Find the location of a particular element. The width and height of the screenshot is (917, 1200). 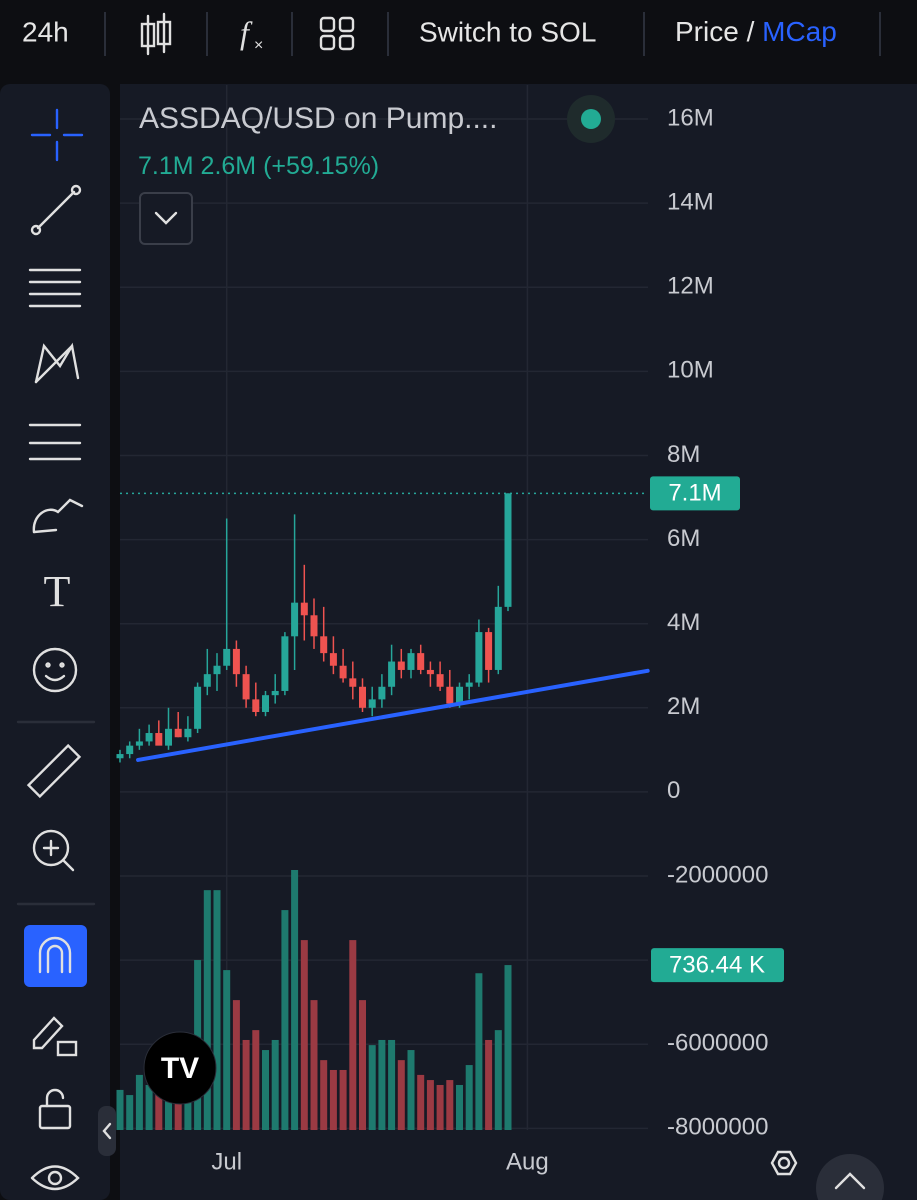

candles-icon is located at coordinates (156, 34).